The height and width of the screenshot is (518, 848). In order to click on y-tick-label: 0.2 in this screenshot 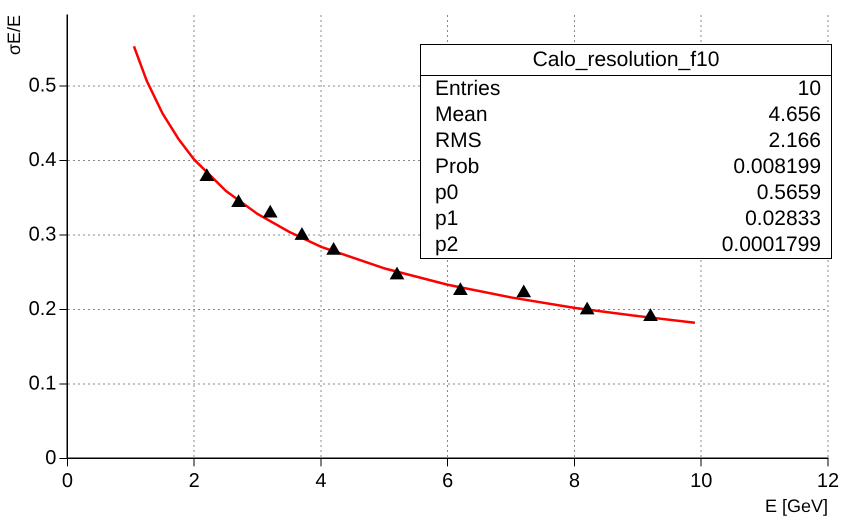, I will do `click(42, 309)`.